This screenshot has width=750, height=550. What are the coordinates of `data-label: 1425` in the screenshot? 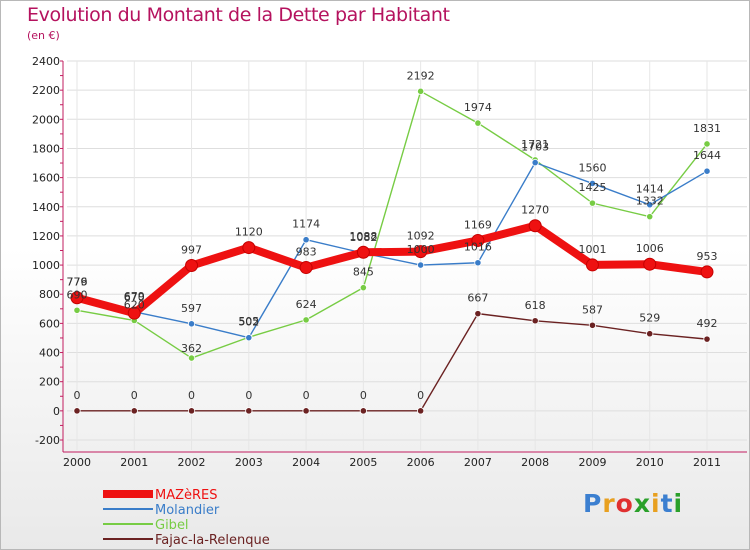 It's located at (592, 187).